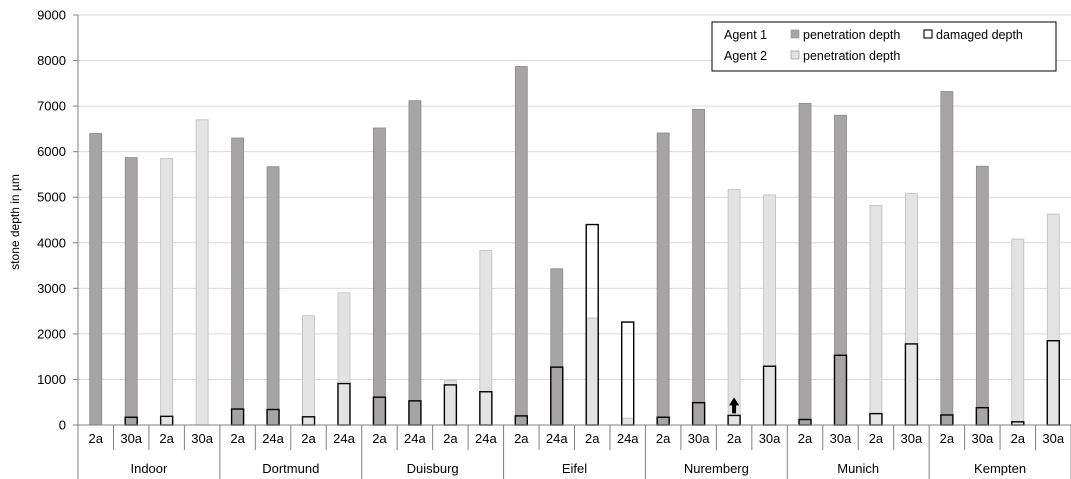 The height and width of the screenshot is (479, 1071). What do you see at coordinates (1000, 468) in the screenshot?
I see `x-group-label: Kempten` at bounding box center [1000, 468].